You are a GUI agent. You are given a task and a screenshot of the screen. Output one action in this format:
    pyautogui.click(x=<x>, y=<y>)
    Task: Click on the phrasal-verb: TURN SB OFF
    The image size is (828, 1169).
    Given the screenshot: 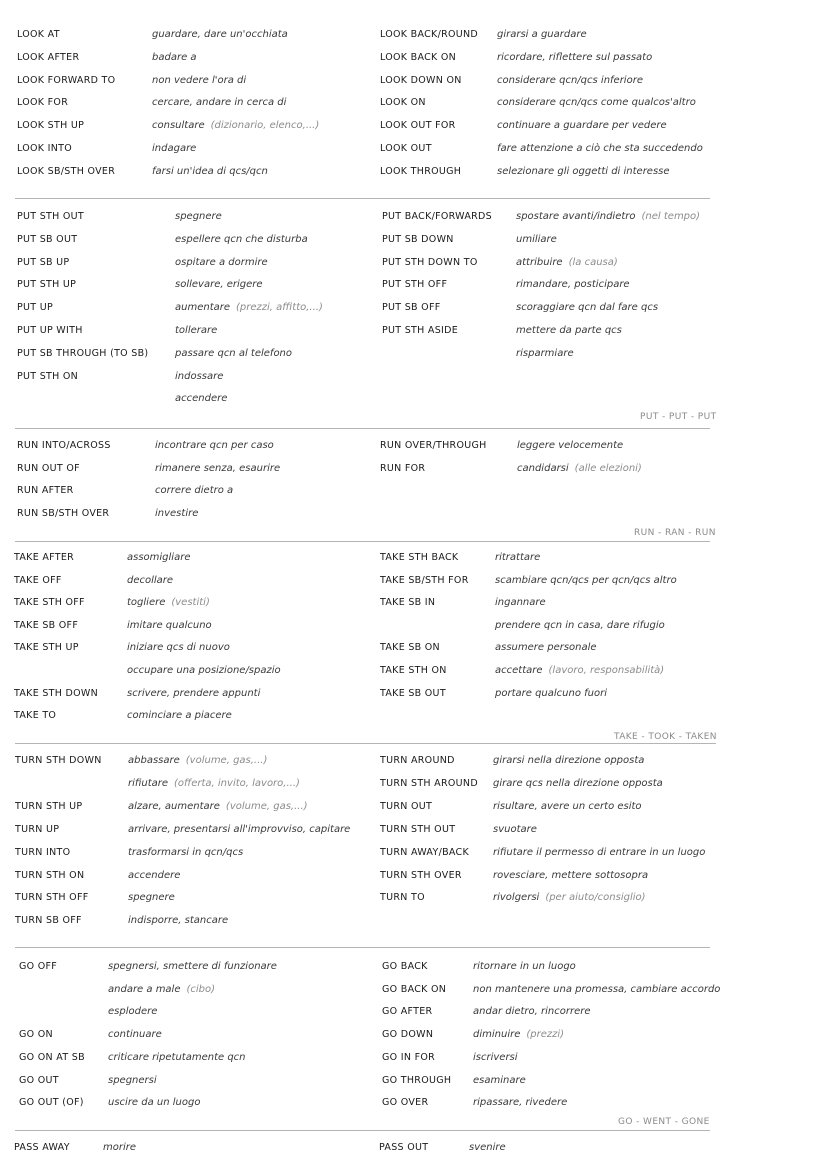 What is the action you would take?
    pyautogui.click(x=48, y=921)
    